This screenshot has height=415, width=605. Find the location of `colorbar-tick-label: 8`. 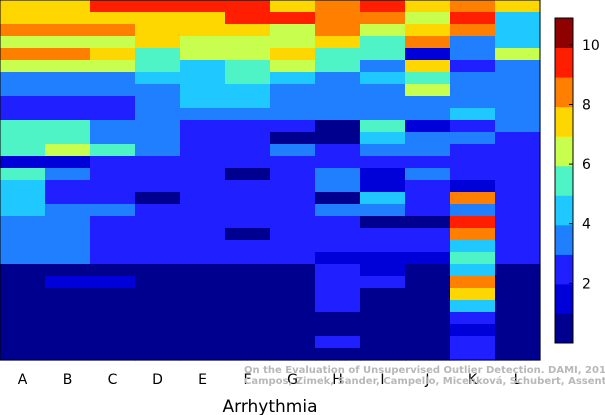

colorbar-tick-label: 8 is located at coordinates (586, 106).